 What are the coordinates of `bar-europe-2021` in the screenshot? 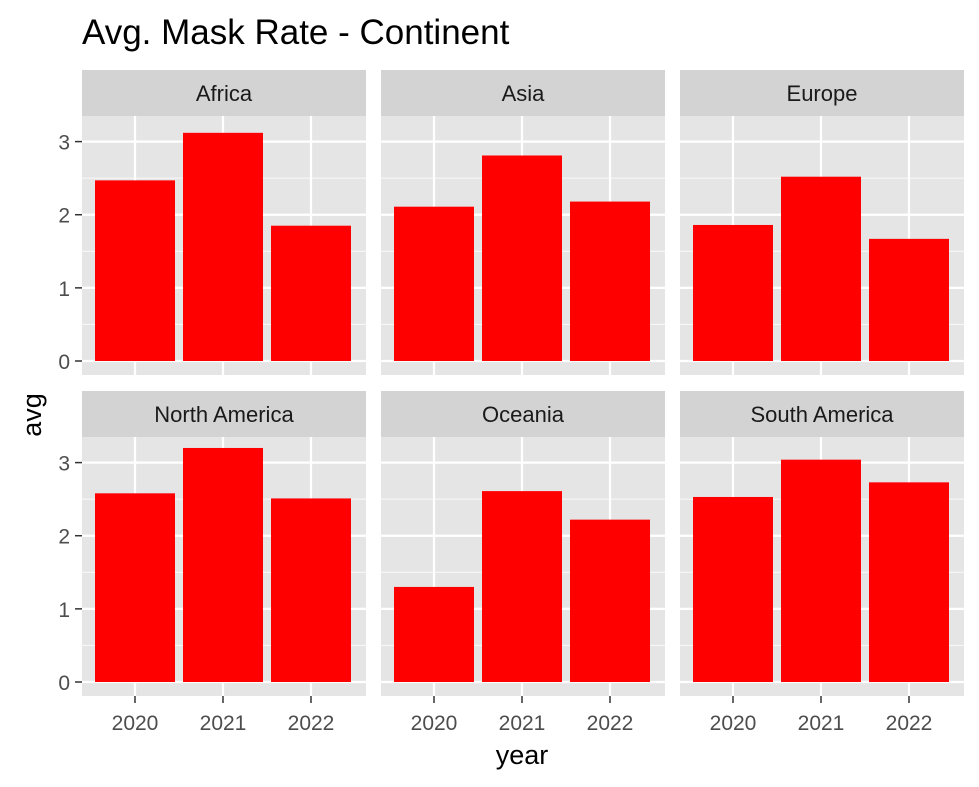 It's located at (821, 268).